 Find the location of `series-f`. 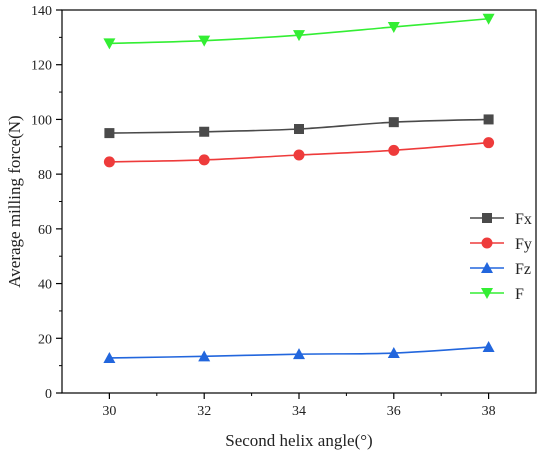

series-f is located at coordinates (299, 31).